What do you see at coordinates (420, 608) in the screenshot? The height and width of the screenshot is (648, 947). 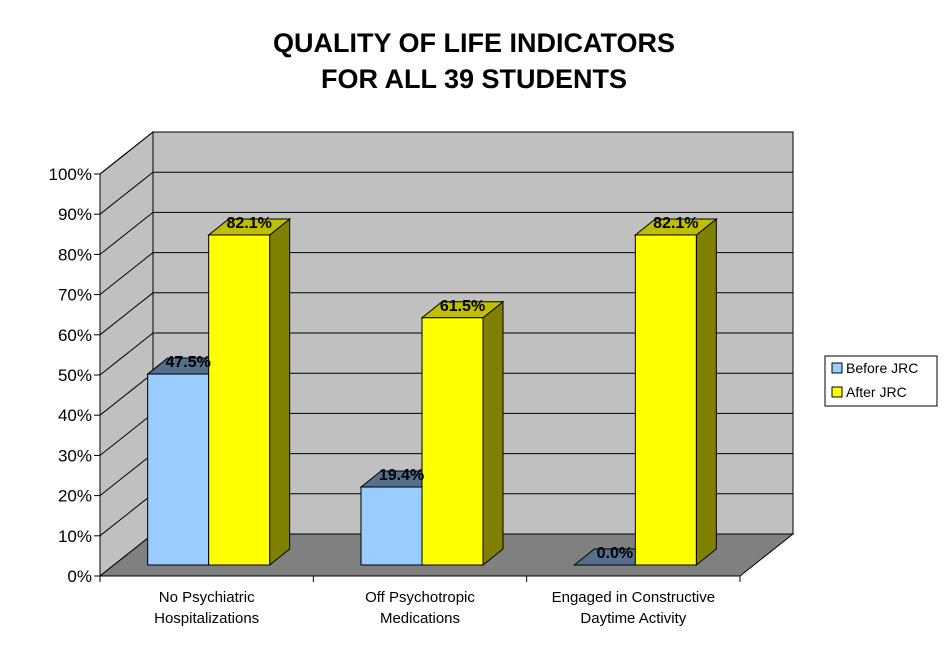 I see `x-tick-label: Off Psychotropic Medications` at bounding box center [420, 608].